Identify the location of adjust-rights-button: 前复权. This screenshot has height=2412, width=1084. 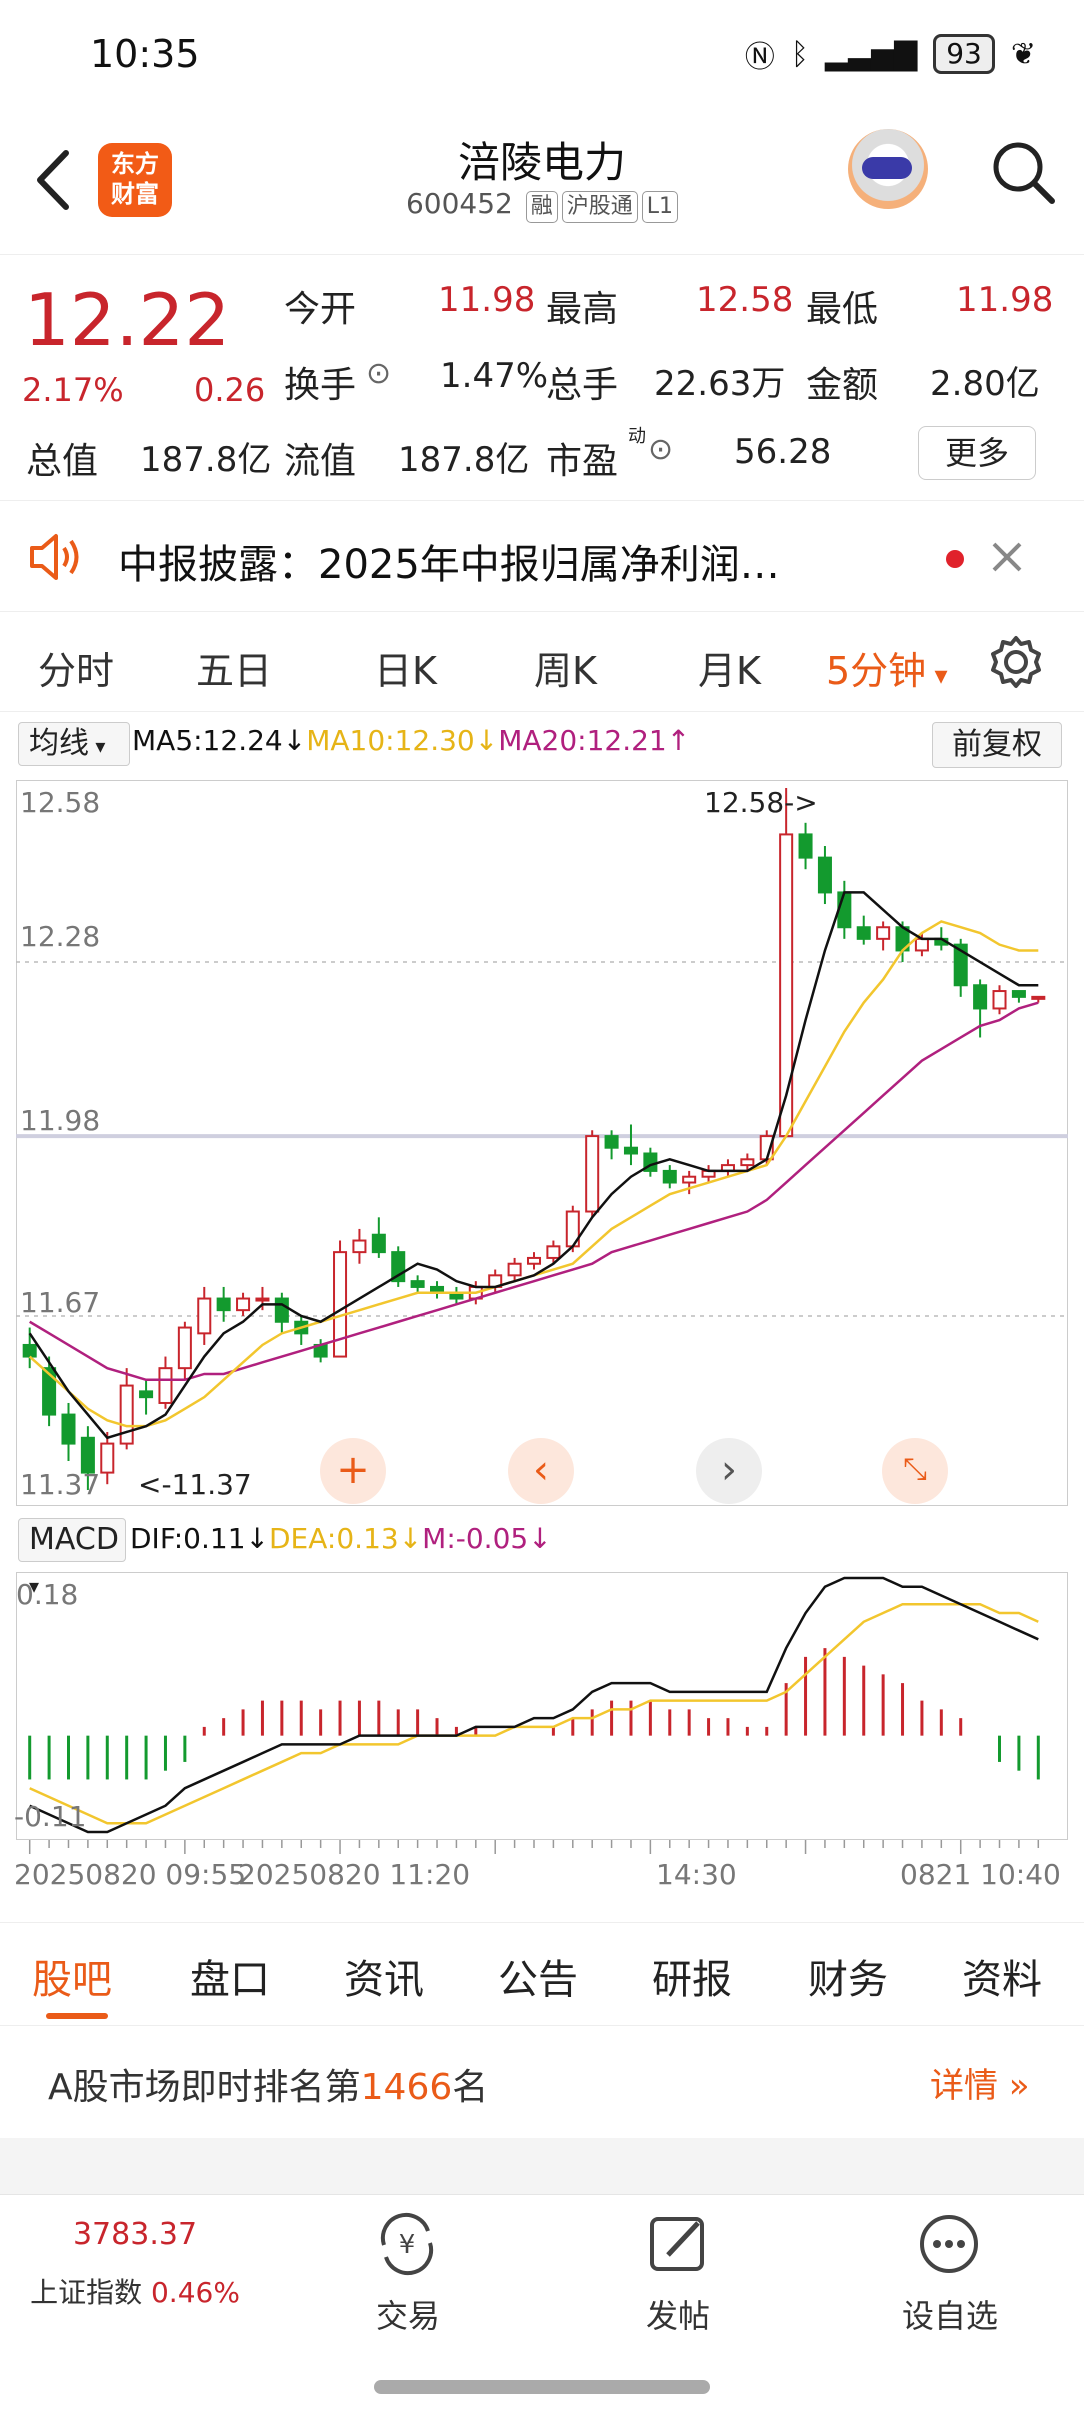
(997, 745).